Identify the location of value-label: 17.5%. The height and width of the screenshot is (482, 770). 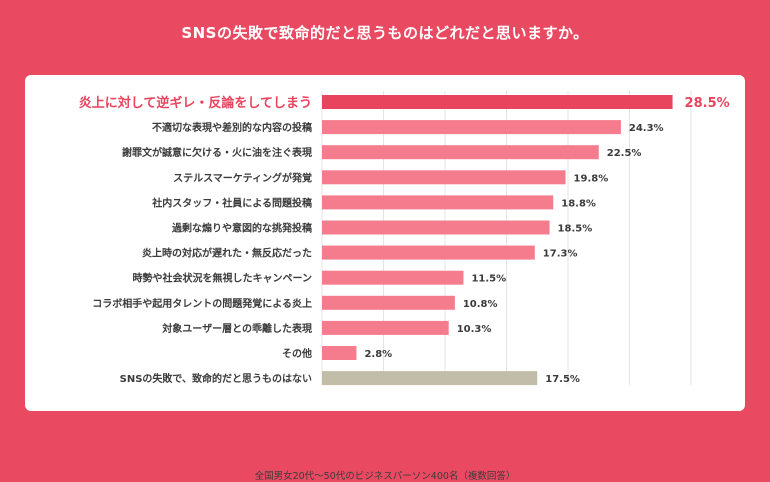
(562, 379).